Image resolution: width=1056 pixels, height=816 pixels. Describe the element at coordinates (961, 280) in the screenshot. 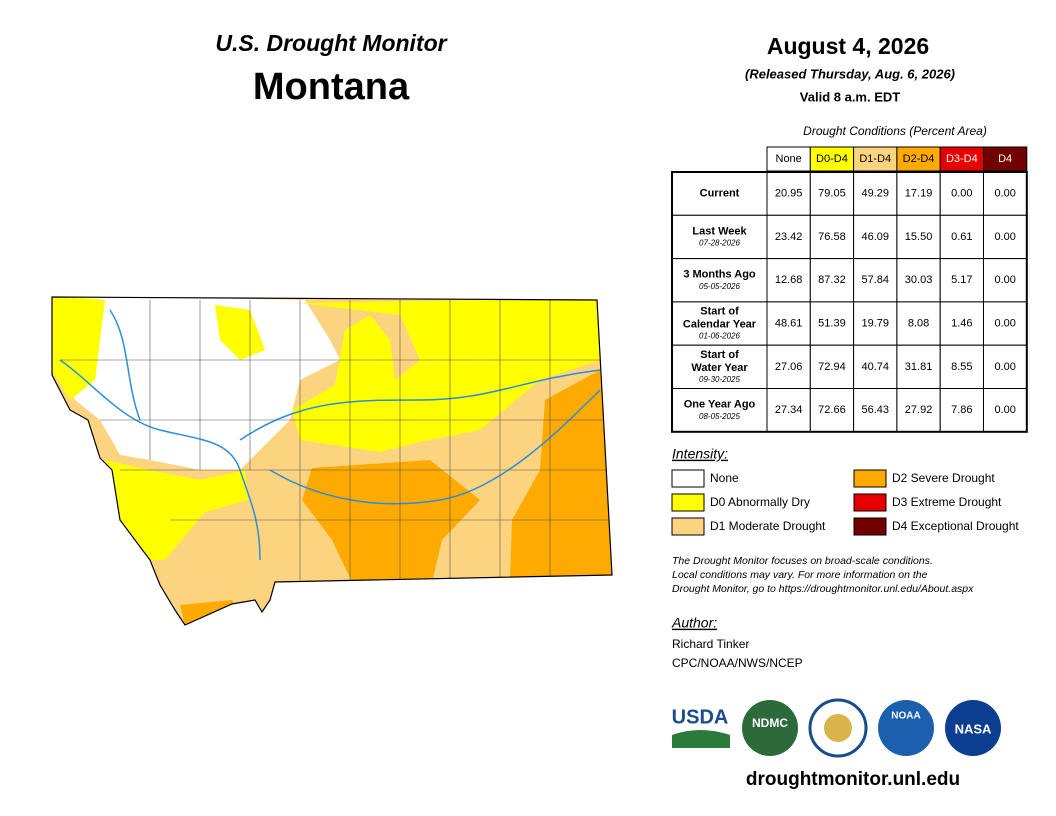

I see `value: 5.17` at that location.